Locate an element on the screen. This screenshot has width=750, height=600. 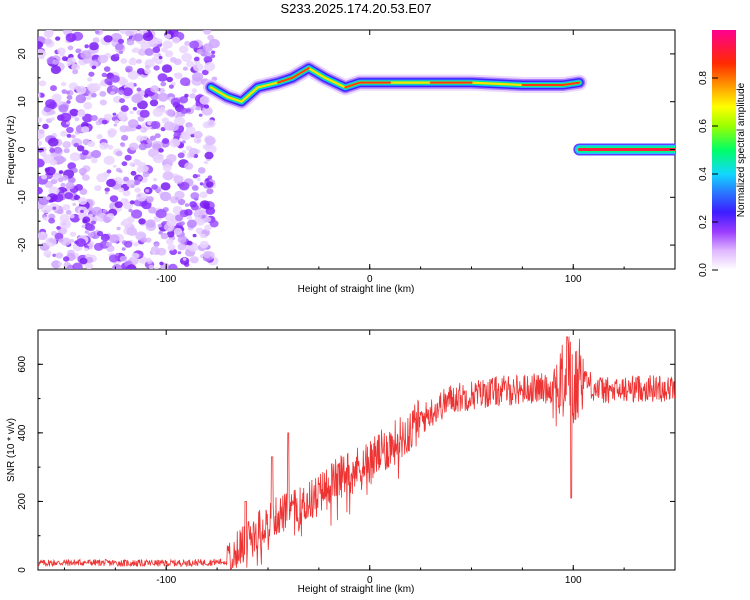
snr-ylabel: SNR (10 * v/v) is located at coordinates (11, 450).